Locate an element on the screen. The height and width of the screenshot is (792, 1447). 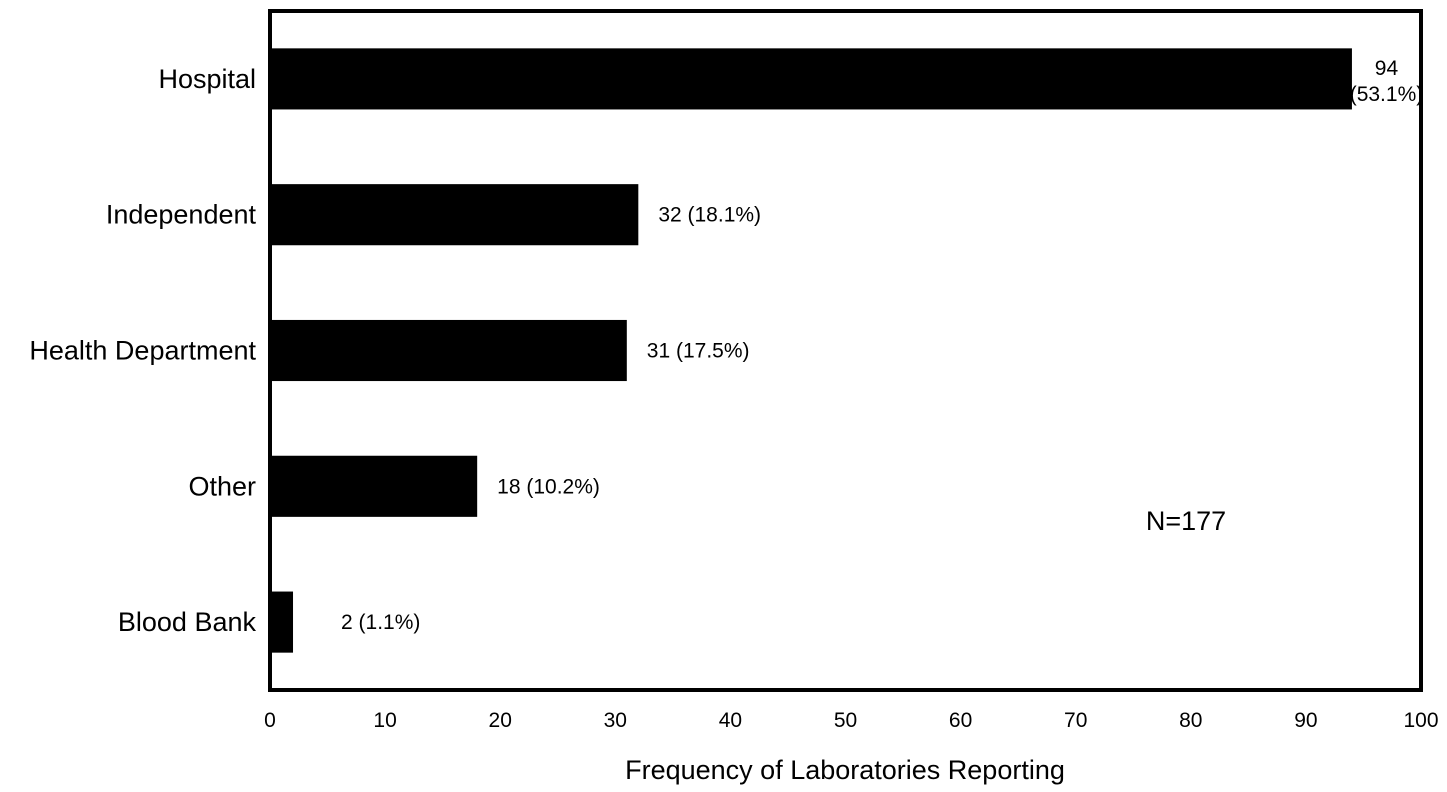
x-tick-label: 100 is located at coordinates (1420, 720).